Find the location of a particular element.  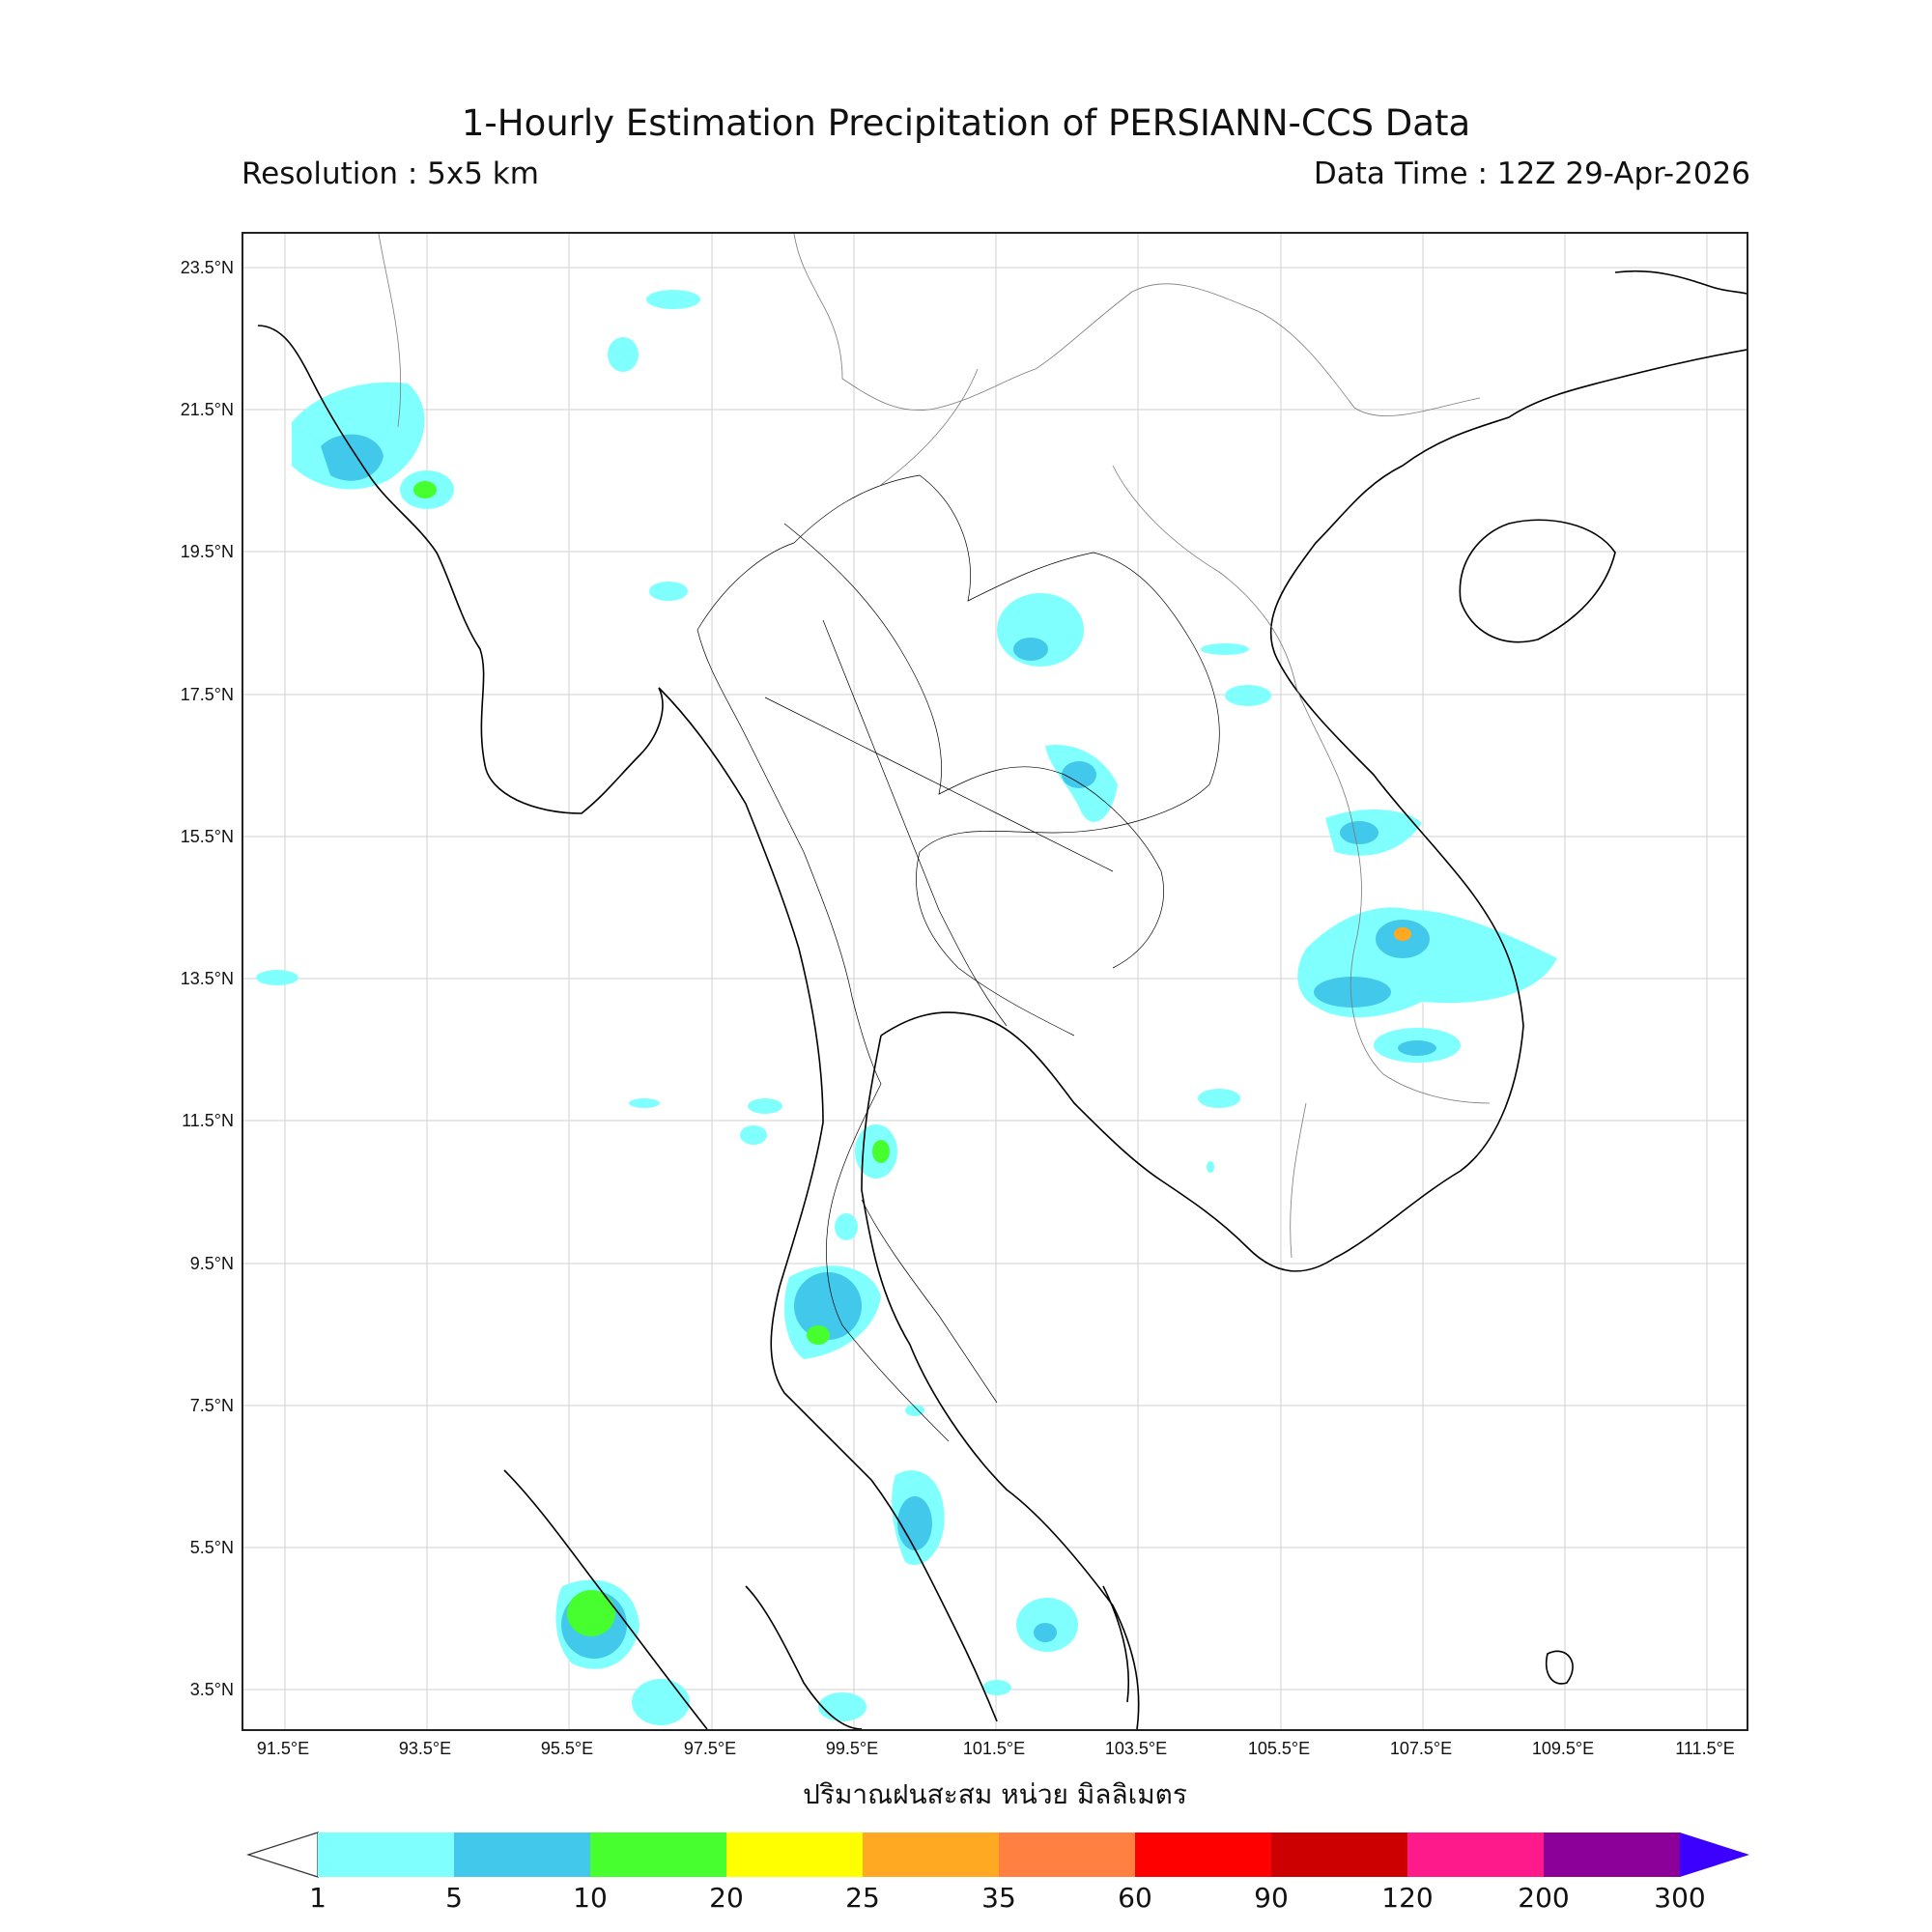

lon-tick: 99.5°E is located at coordinates (852, 1748).